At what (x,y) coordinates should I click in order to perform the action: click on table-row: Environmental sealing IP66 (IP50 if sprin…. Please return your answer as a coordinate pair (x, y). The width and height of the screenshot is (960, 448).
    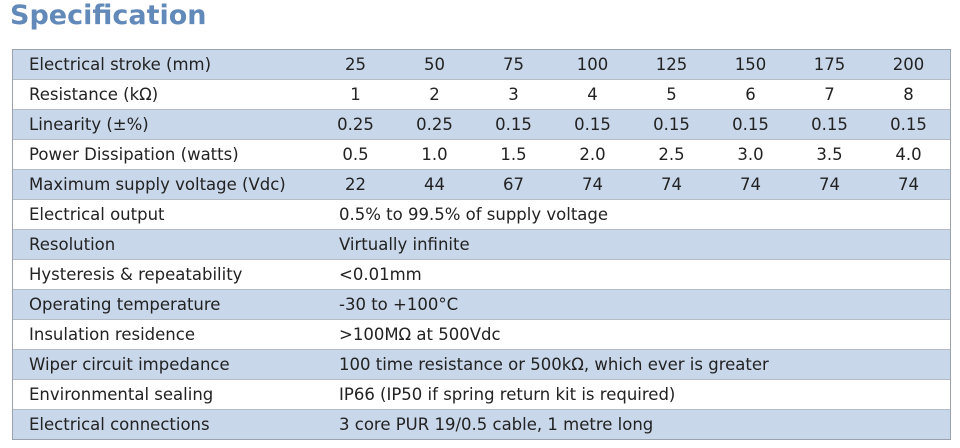
    Looking at the image, I should click on (481, 395).